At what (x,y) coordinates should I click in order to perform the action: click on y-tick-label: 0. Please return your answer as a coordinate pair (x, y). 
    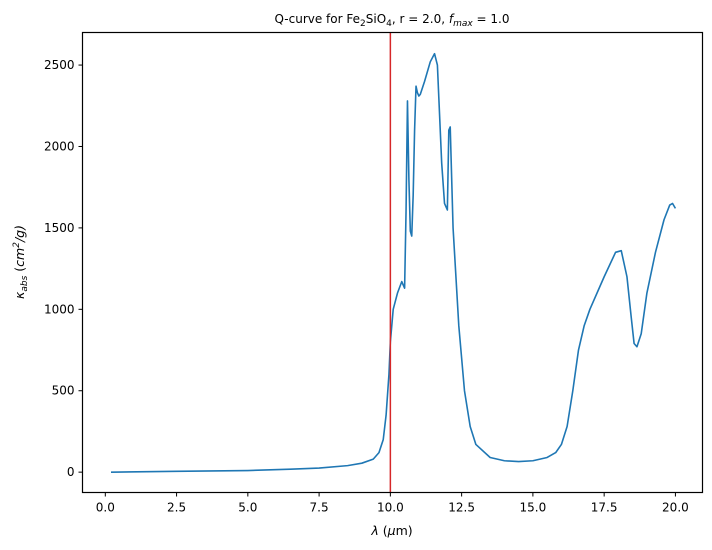
    Looking at the image, I should click on (71, 472).